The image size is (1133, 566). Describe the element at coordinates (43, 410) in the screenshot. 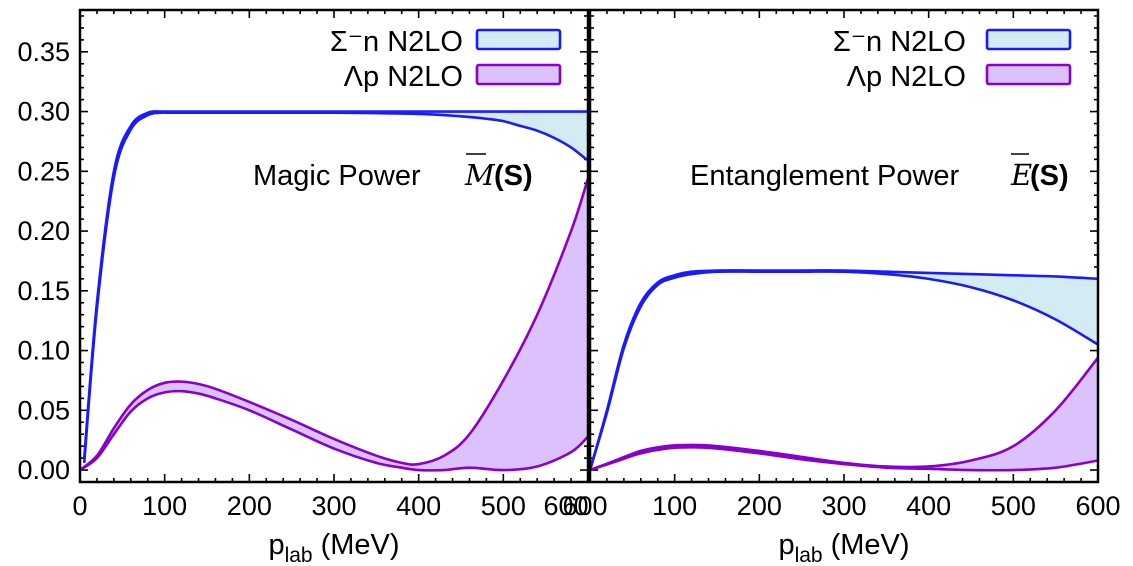

I see `y-tick-label: 0.05` at that location.